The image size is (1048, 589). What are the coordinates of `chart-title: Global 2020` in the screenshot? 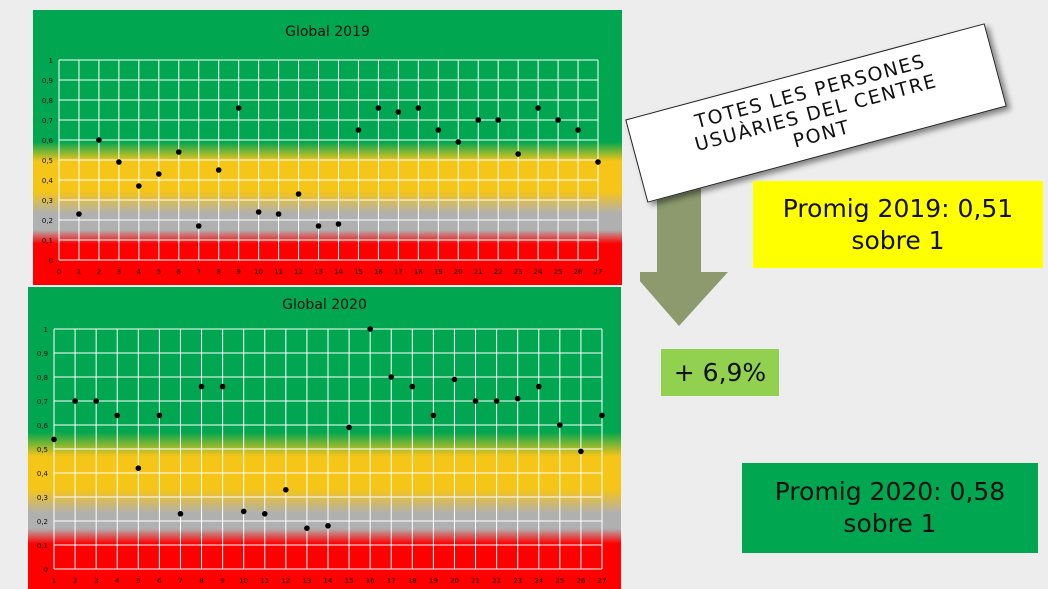 It's located at (324, 305).